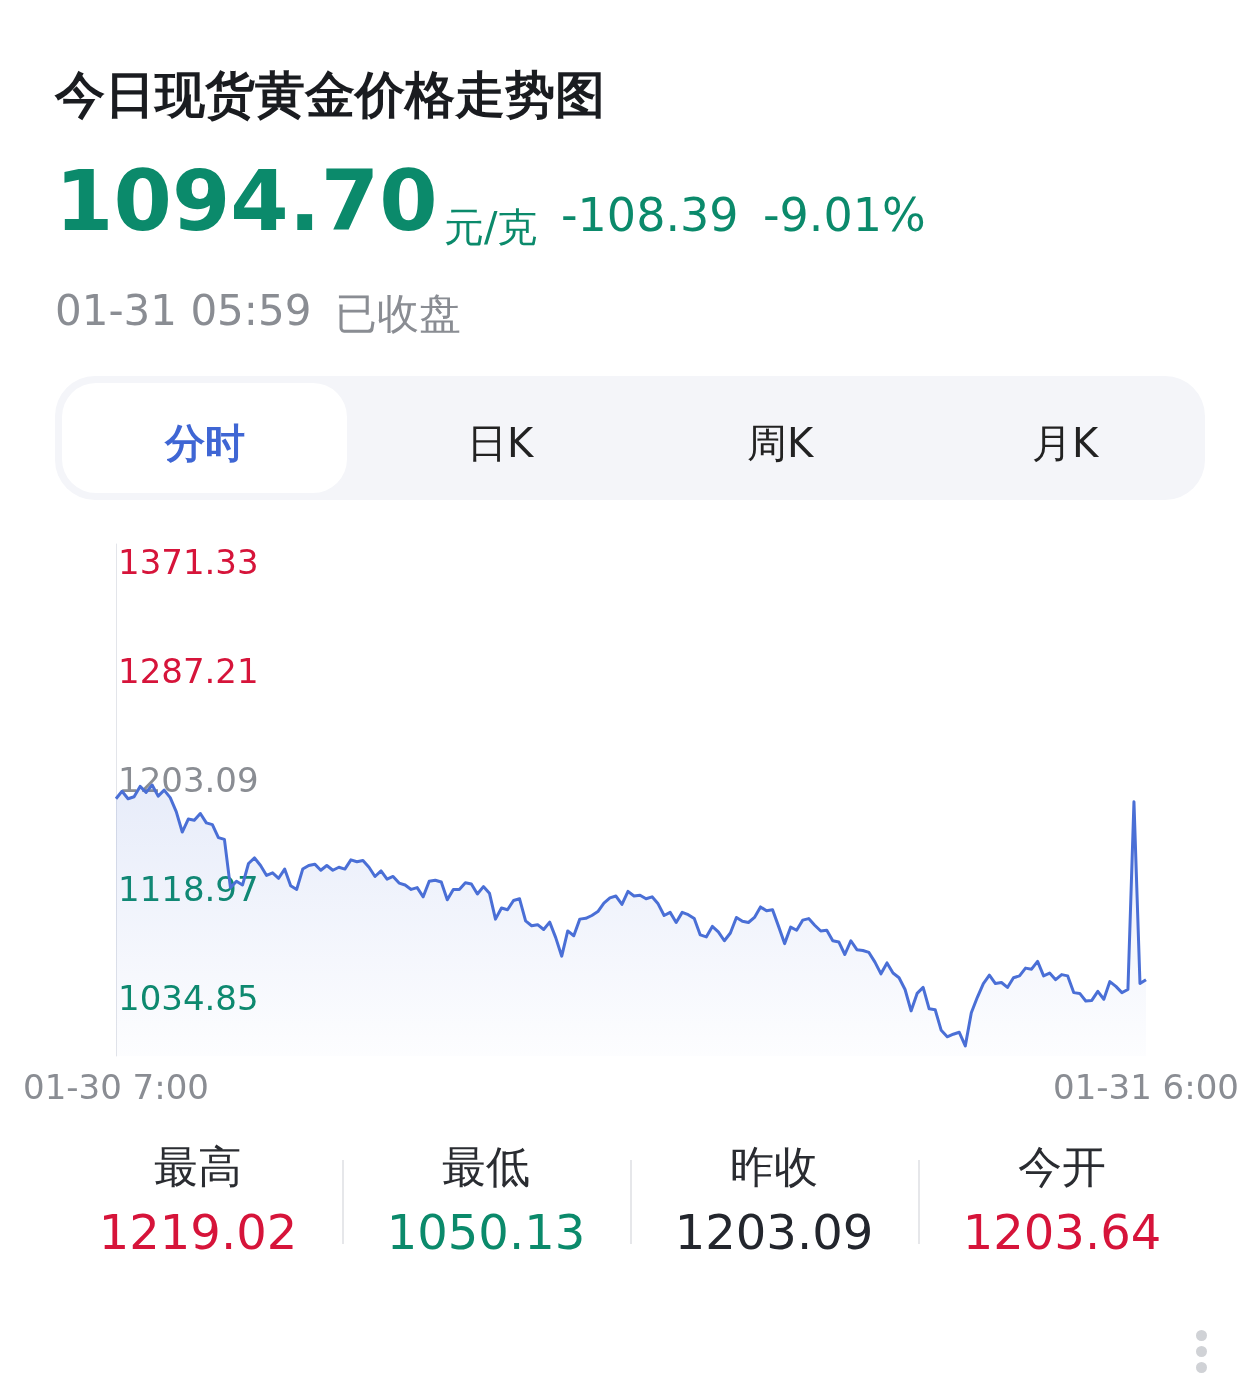 The image size is (1260, 1394). What do you see at coordinates (398, 314) in the screenshot?
I see `text: 已收盘` at bounding box center [398, 314].